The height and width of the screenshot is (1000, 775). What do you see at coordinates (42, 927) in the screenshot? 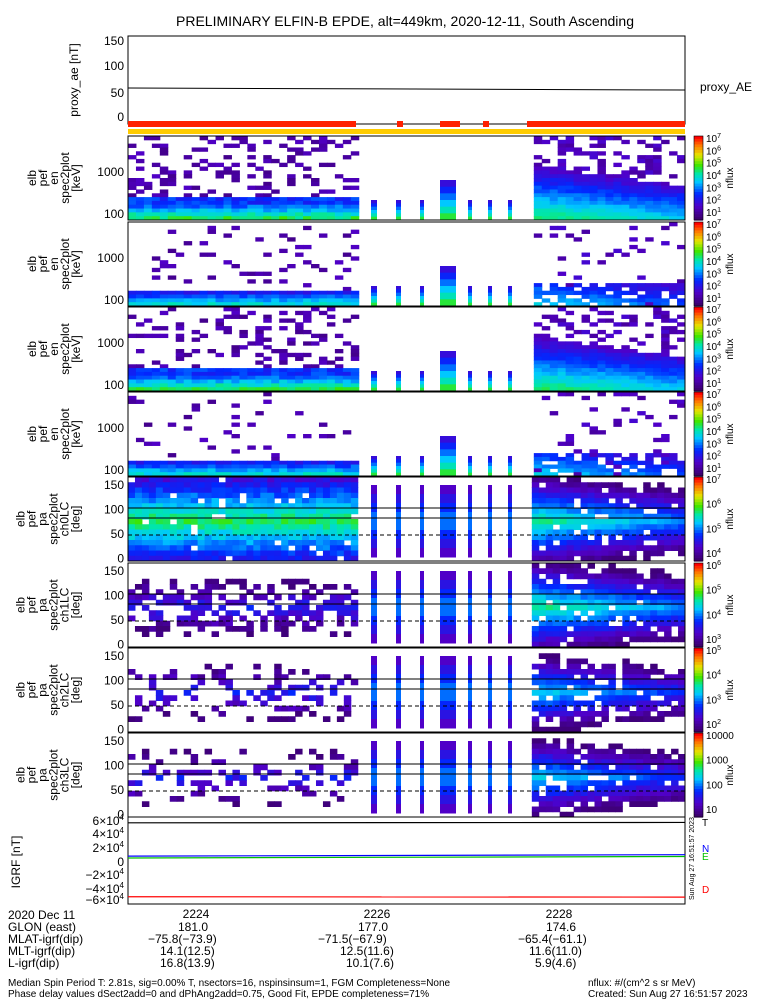
I see `table-label: GLON (east)` at bounding box center [42, 927].